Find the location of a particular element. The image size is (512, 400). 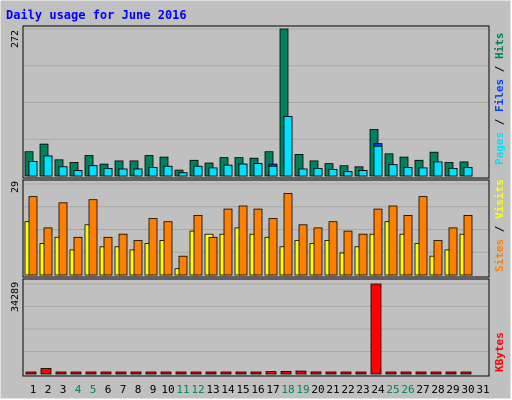

x-tick-label: 5 is located at coordinates (93, 389).